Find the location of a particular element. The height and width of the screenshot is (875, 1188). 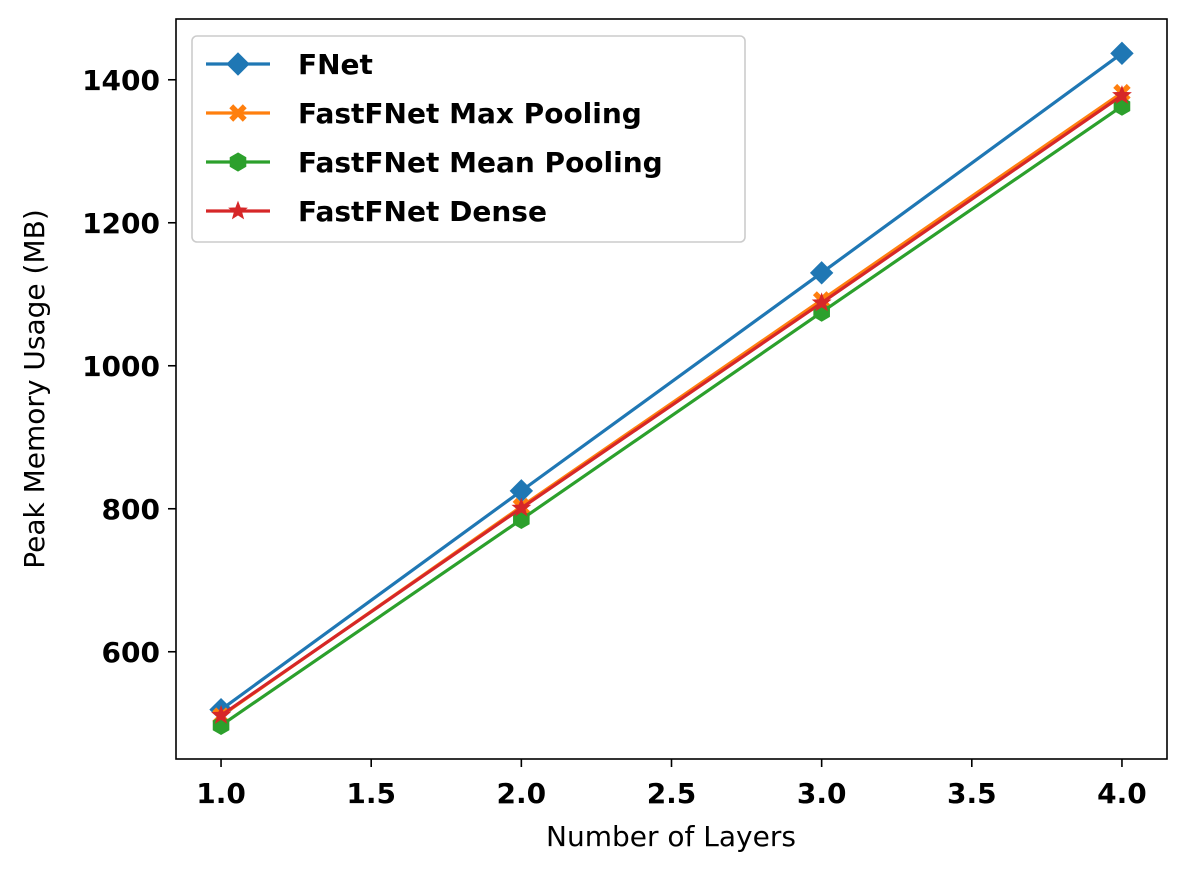

x-tick-label: 2.0 is located at coordinates (522, 793).